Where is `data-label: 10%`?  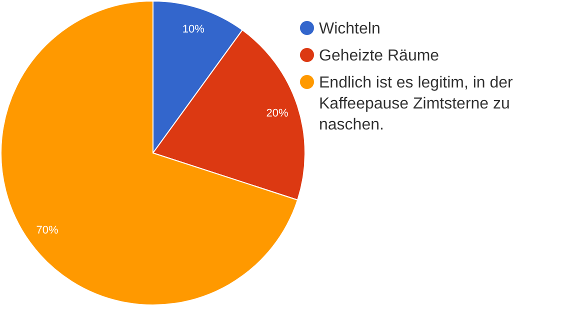 data-label: 10% is located at coordinates (193, 30).